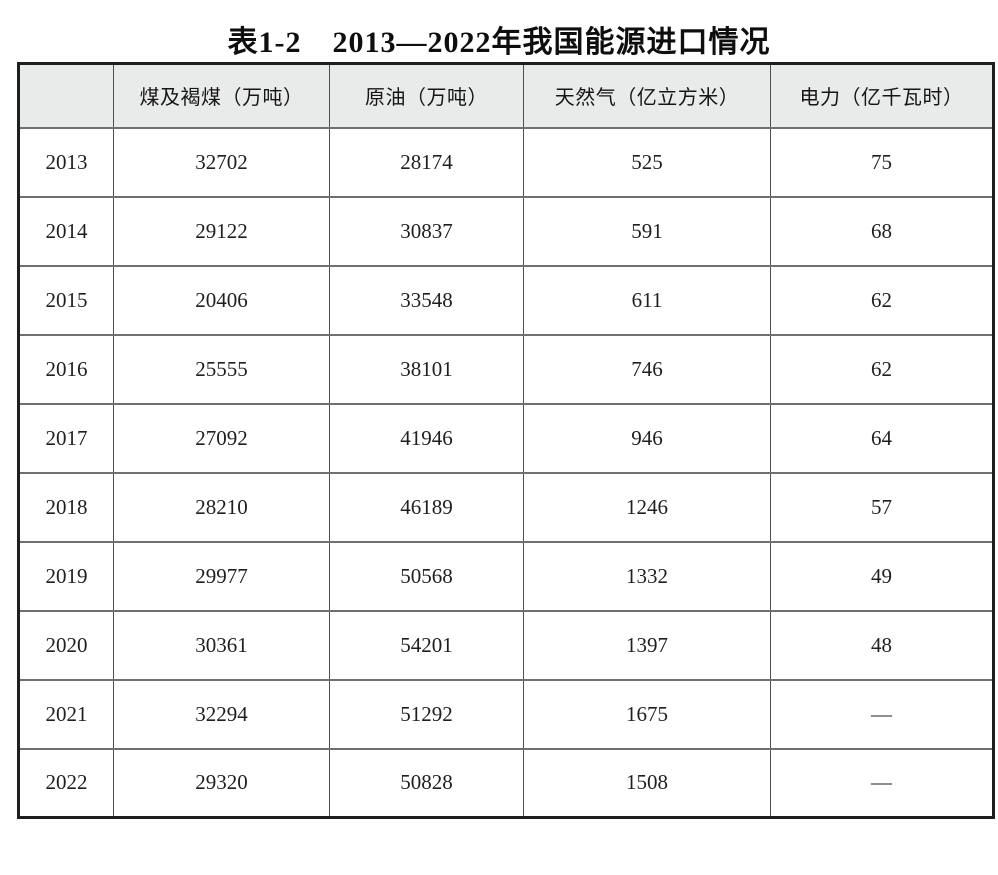 The width and height of the screenshot is (998, 875). Describe the element at coordinates (426, 95) in the screenshot. I see `column-header-crude-oil: 原油（万吨）` at that location.